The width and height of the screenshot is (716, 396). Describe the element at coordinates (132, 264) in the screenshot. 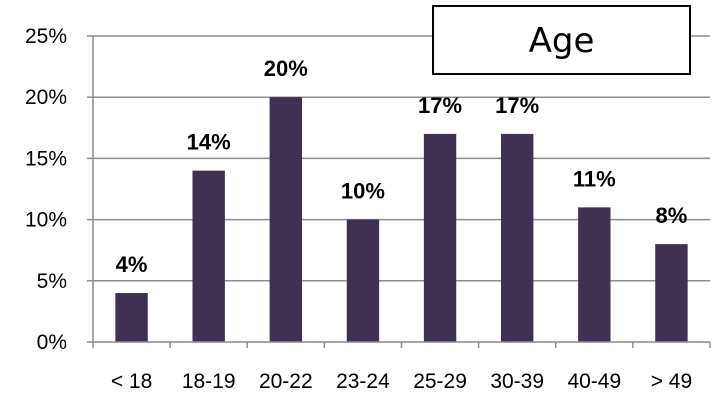

I see `data-label: 4%` at that location.